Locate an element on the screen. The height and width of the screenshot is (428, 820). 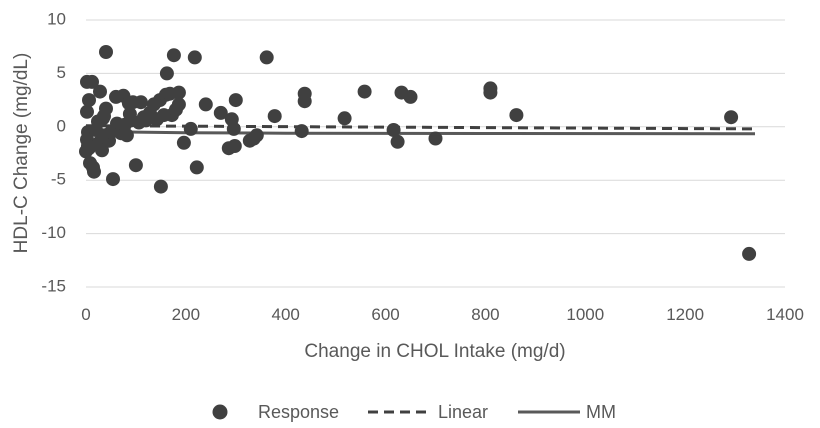
y-tick-label: 5 is located at coordinates (61, 72).